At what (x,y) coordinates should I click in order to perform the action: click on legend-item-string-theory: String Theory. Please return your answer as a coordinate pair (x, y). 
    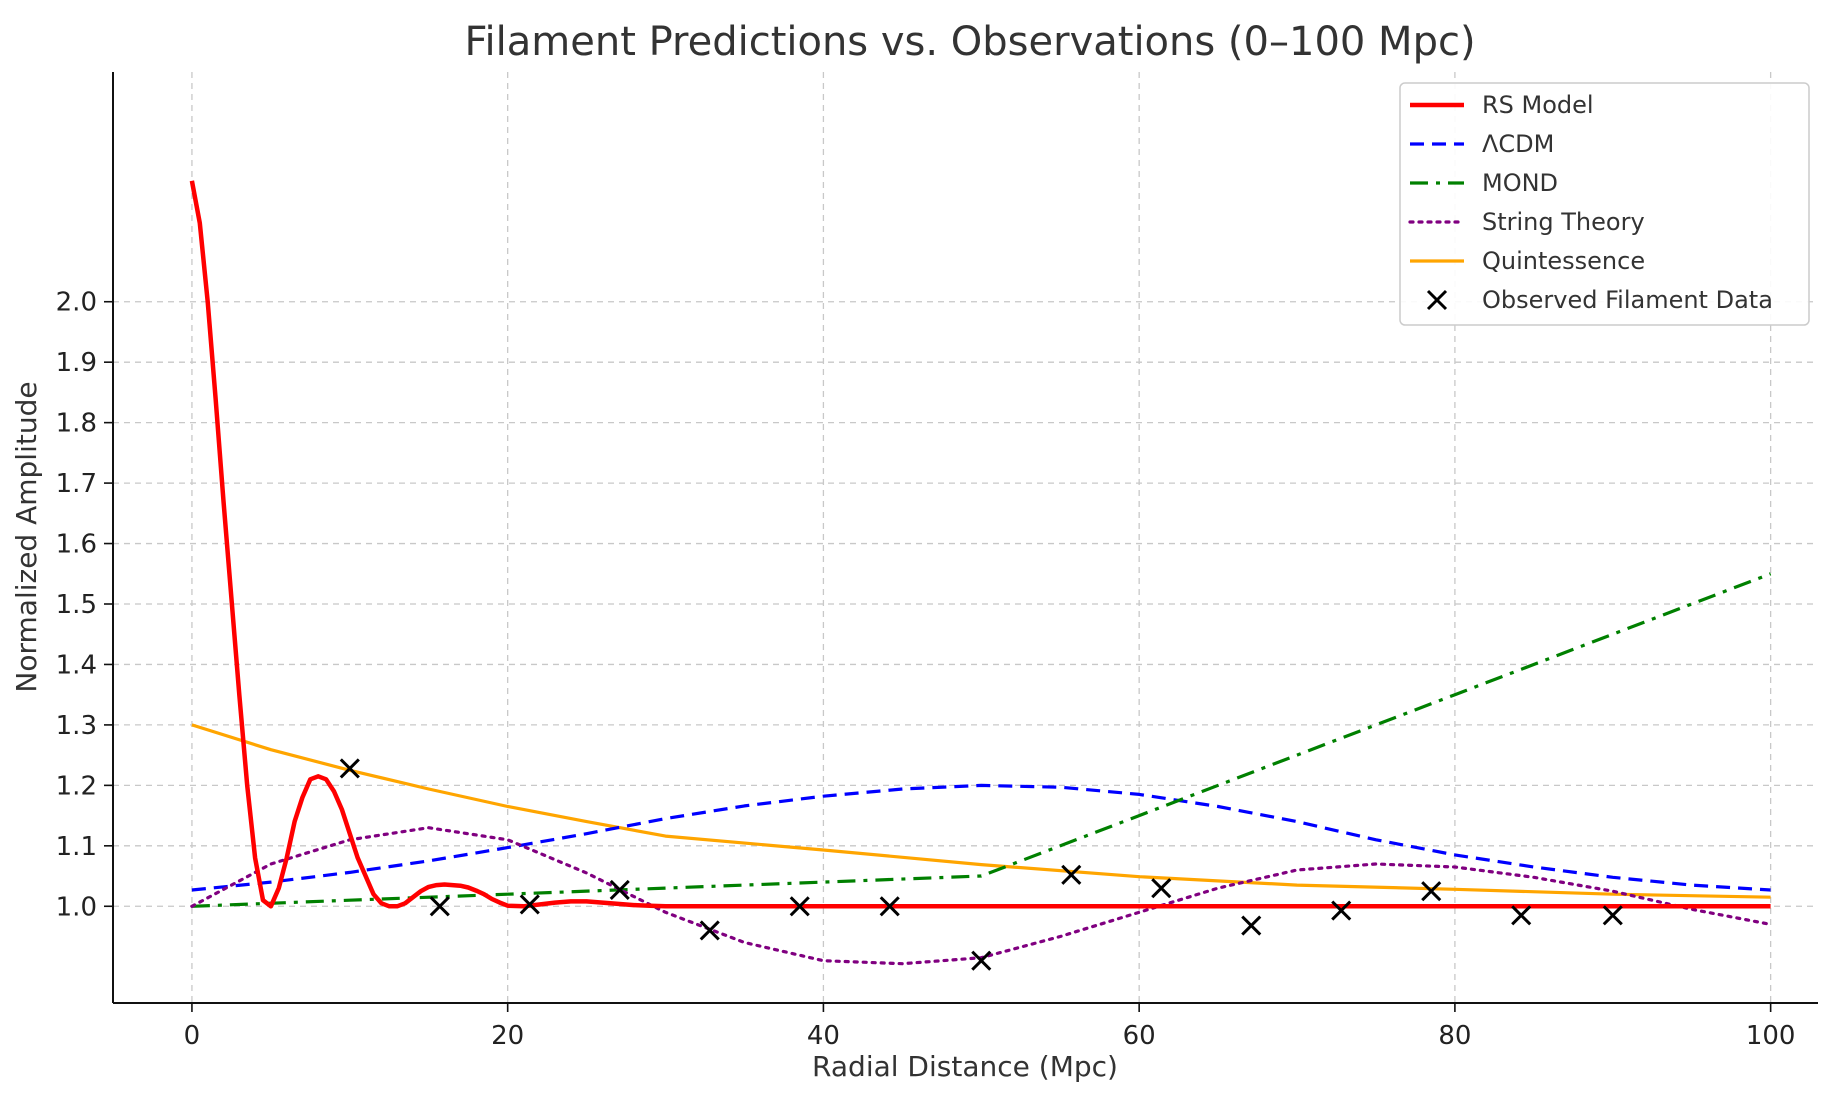
    Looking at the image, I should click on (1526, 222).